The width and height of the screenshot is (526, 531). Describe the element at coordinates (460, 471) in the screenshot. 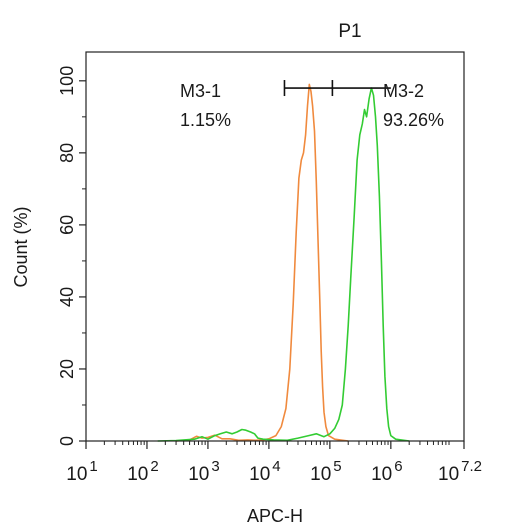

I see `x-tick-label: 10 7.2` at that location.